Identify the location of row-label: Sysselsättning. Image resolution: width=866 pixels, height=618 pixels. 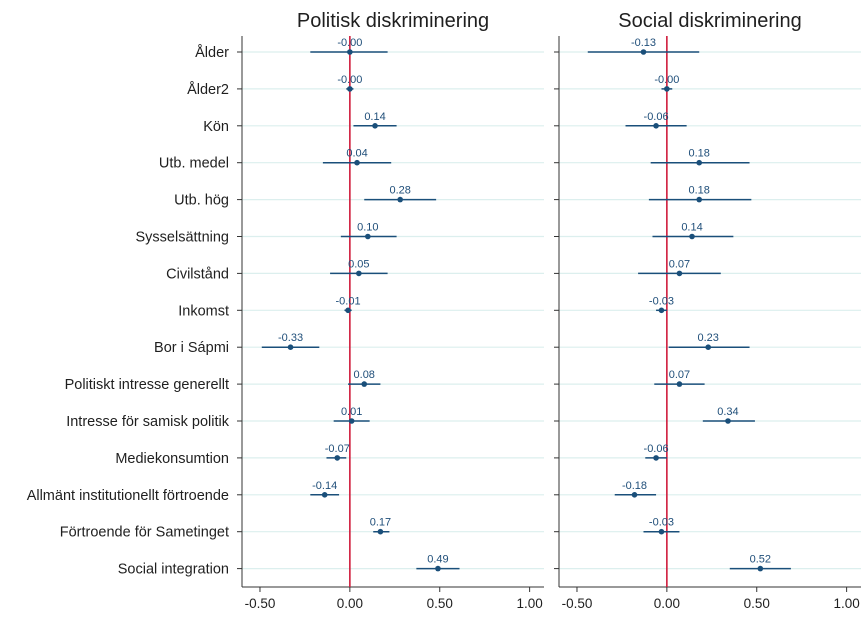
(183, 238).